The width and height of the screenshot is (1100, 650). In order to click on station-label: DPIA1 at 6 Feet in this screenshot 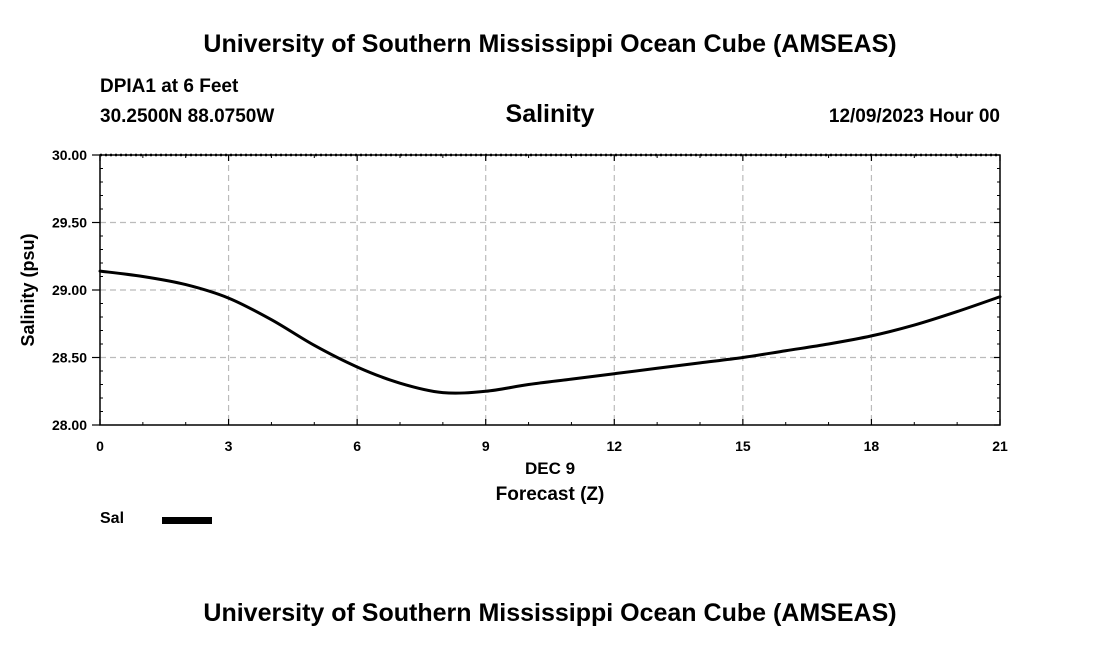, I will do `click(169, 86)`.